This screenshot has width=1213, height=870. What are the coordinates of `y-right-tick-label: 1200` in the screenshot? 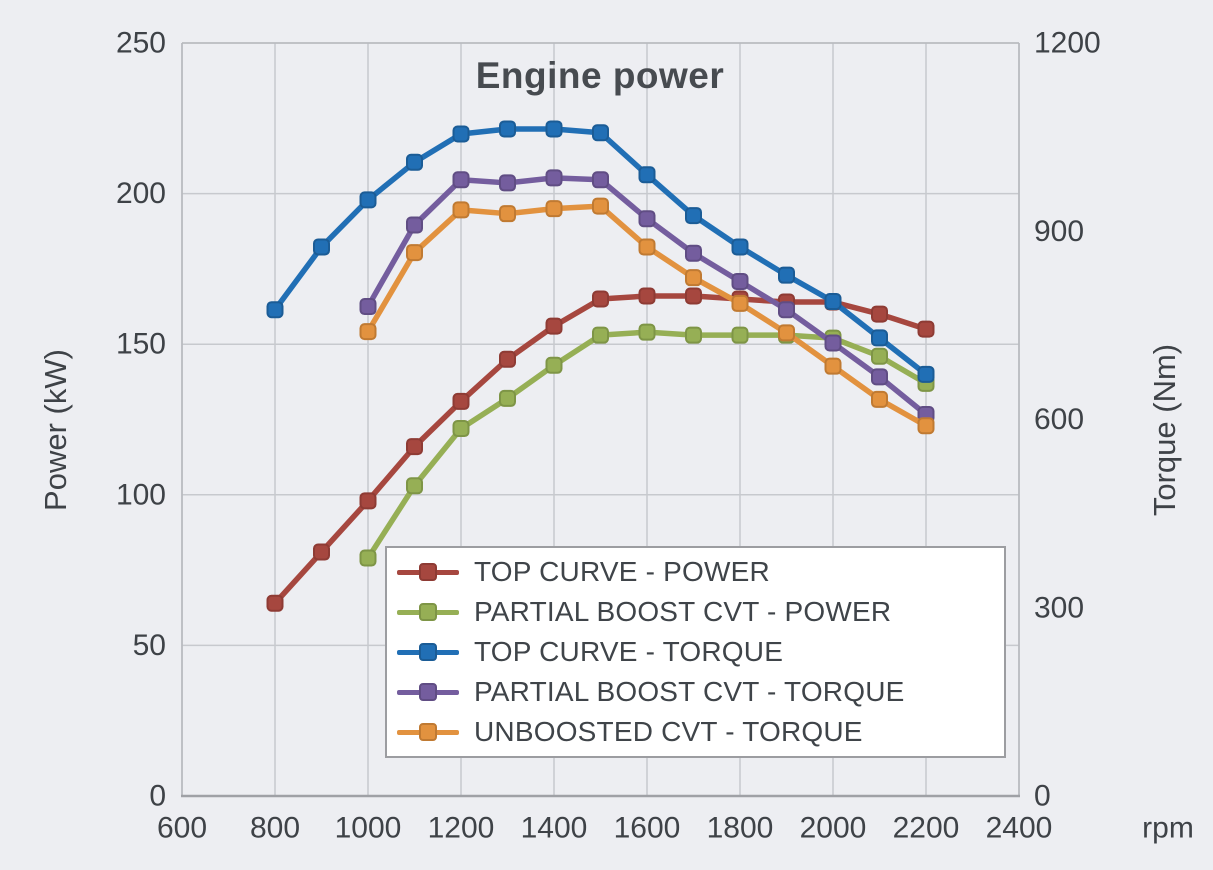 It's located at (1067, 43).